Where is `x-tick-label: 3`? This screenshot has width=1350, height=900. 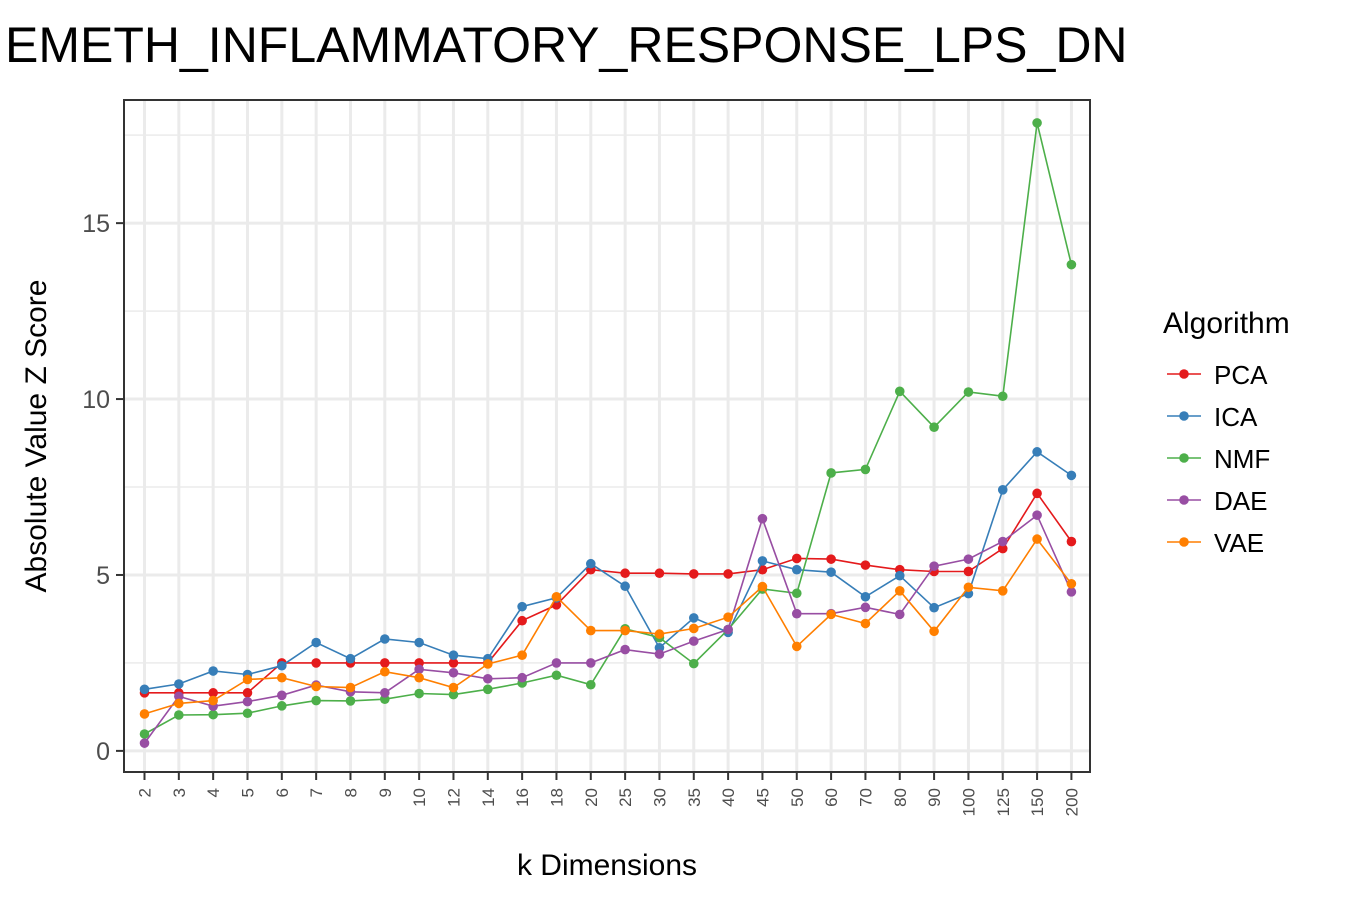 x-tick-label: 3 is located at coordinates (179, 792).